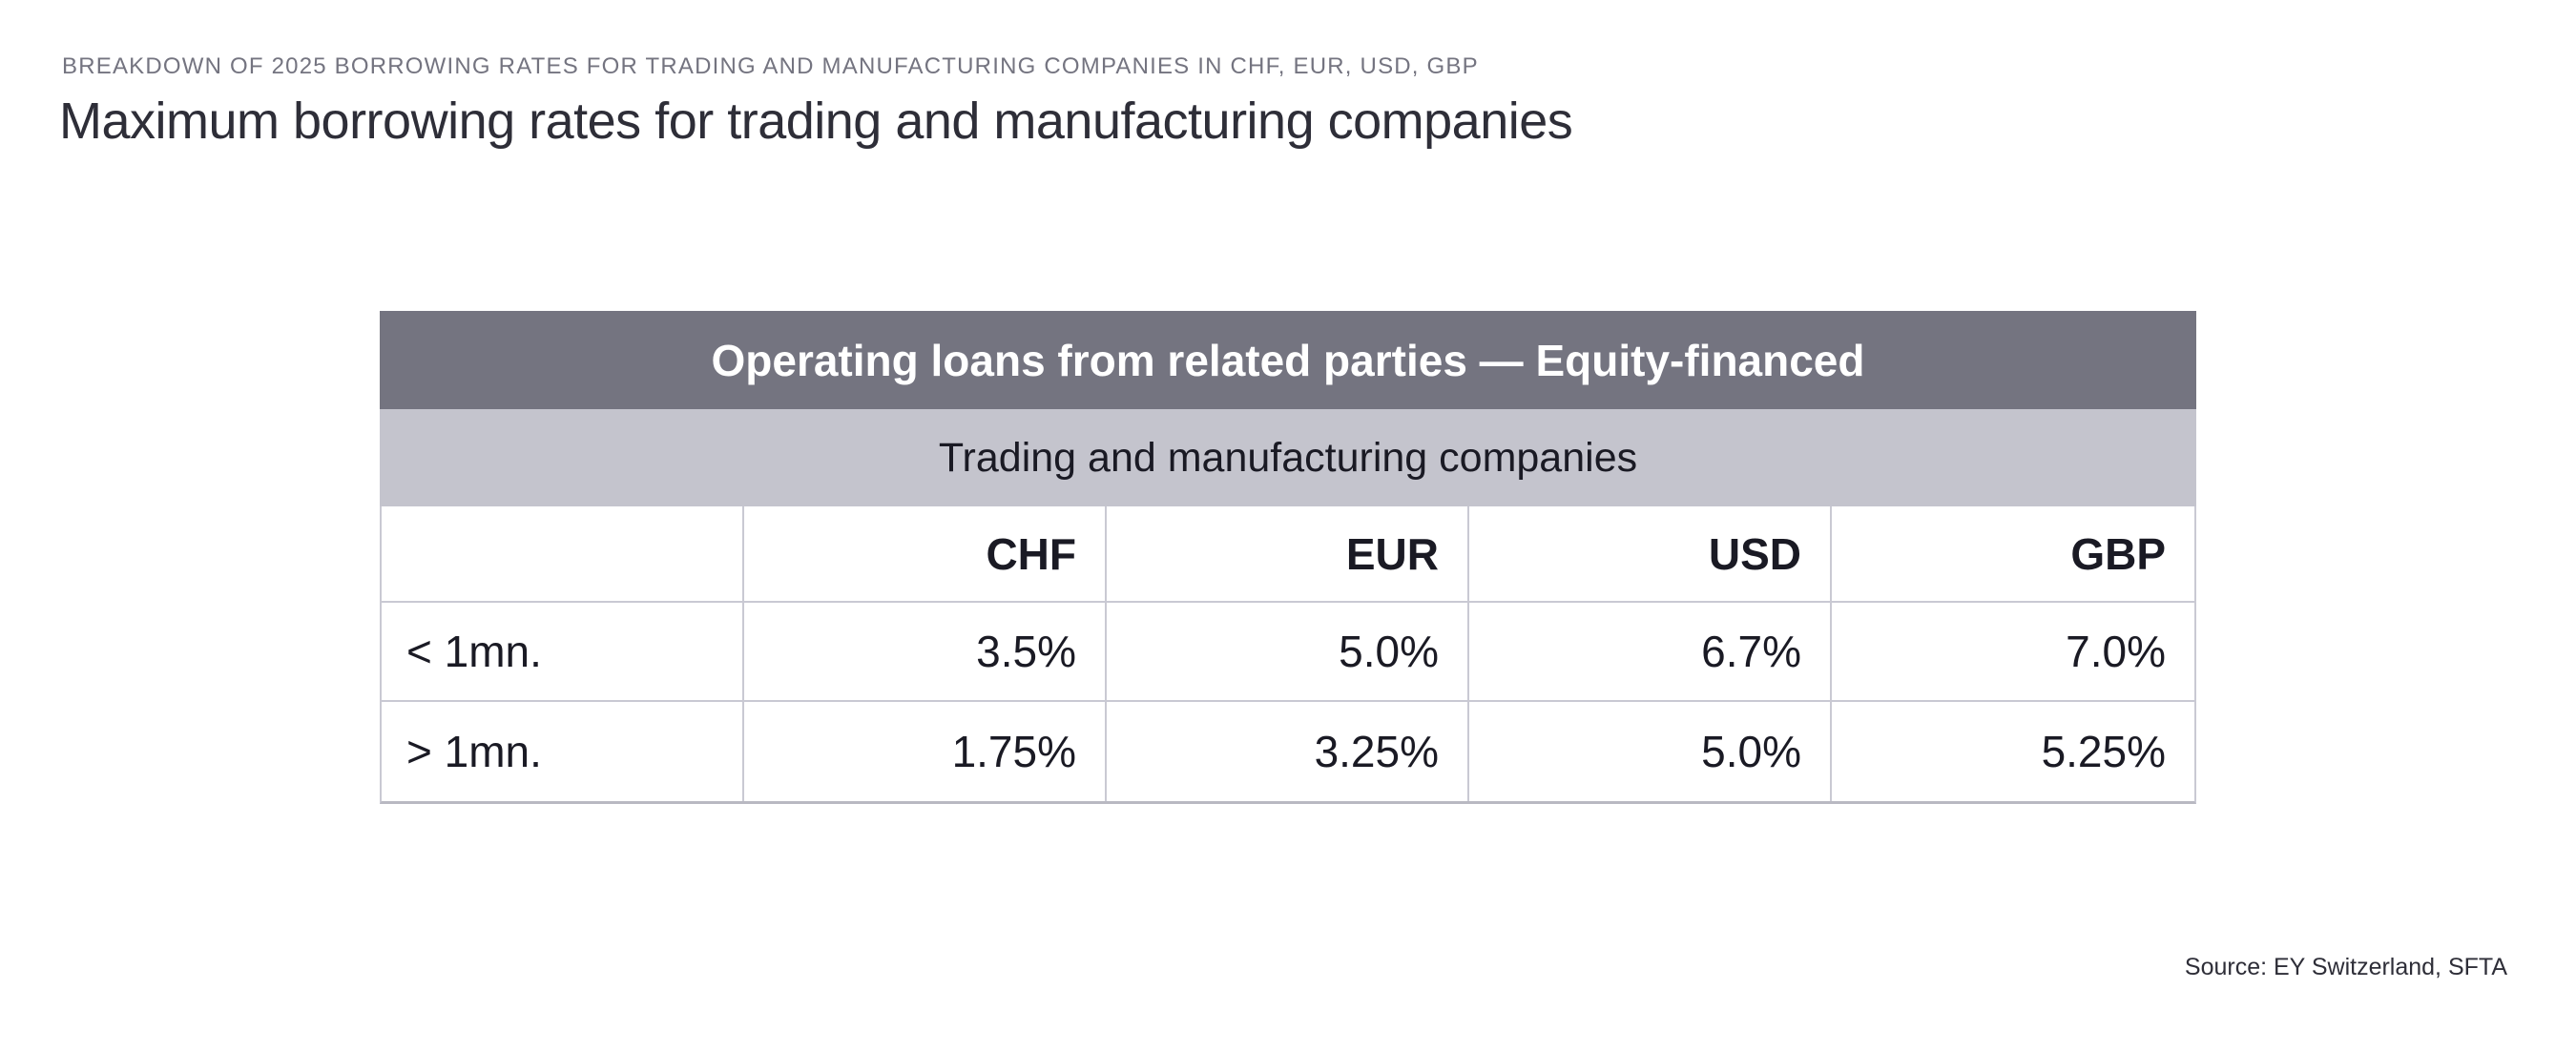 This screenshot has width=2576, height=1051. What do you see at coordinates (2345, 967) in the screenshot?
I see `source-note: Source: EY Switzerland, SFTA` at bounding box center [2345, 967].